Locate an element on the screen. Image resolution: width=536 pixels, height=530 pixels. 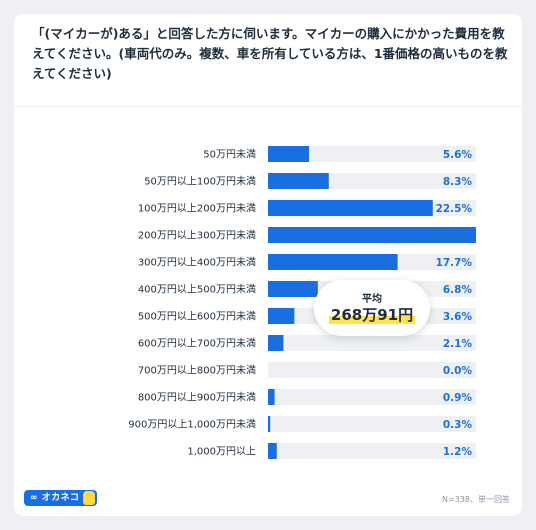
average-label: 平均 is located at coordinates (372, 299).